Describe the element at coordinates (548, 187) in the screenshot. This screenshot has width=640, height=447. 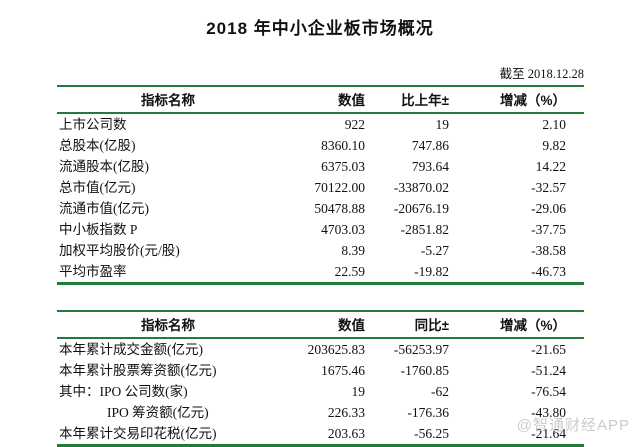
I see `row-pct: -32.57` at that location.